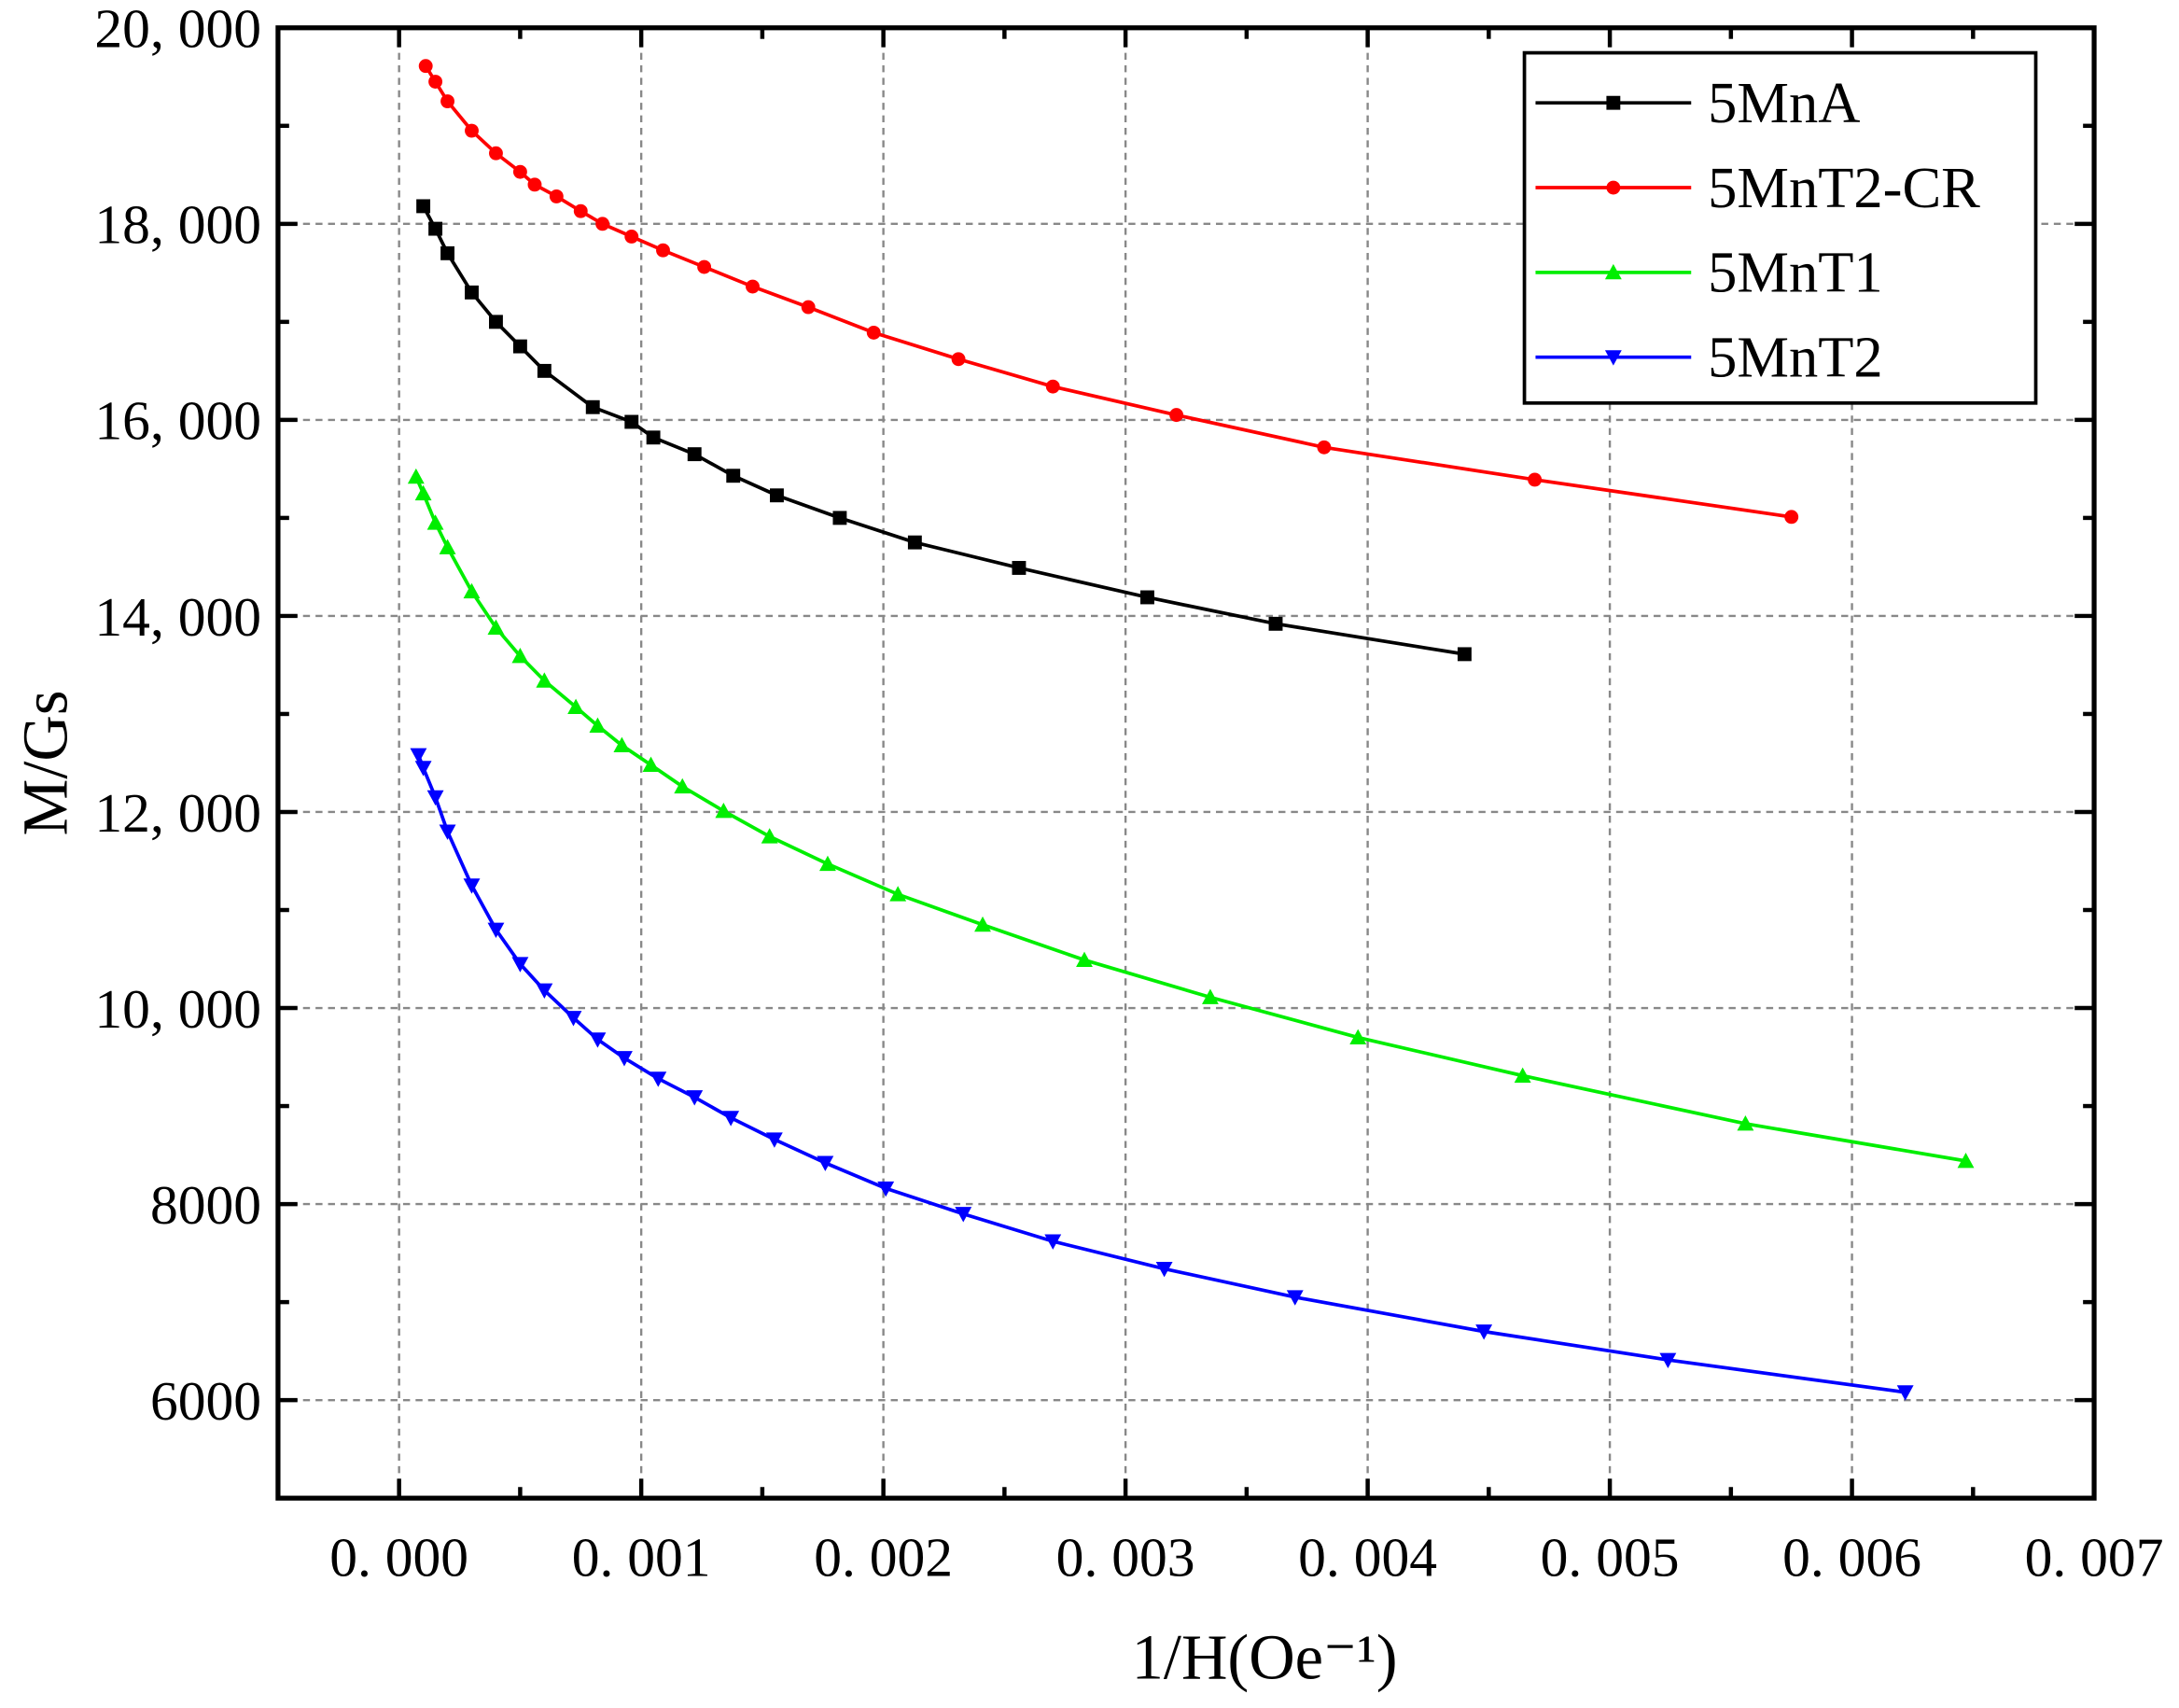  What do you see at coordinates (399, 1558) in the screenshot?
I see `x-tick-label: 0. 000` at bounding box center [399, 1558].